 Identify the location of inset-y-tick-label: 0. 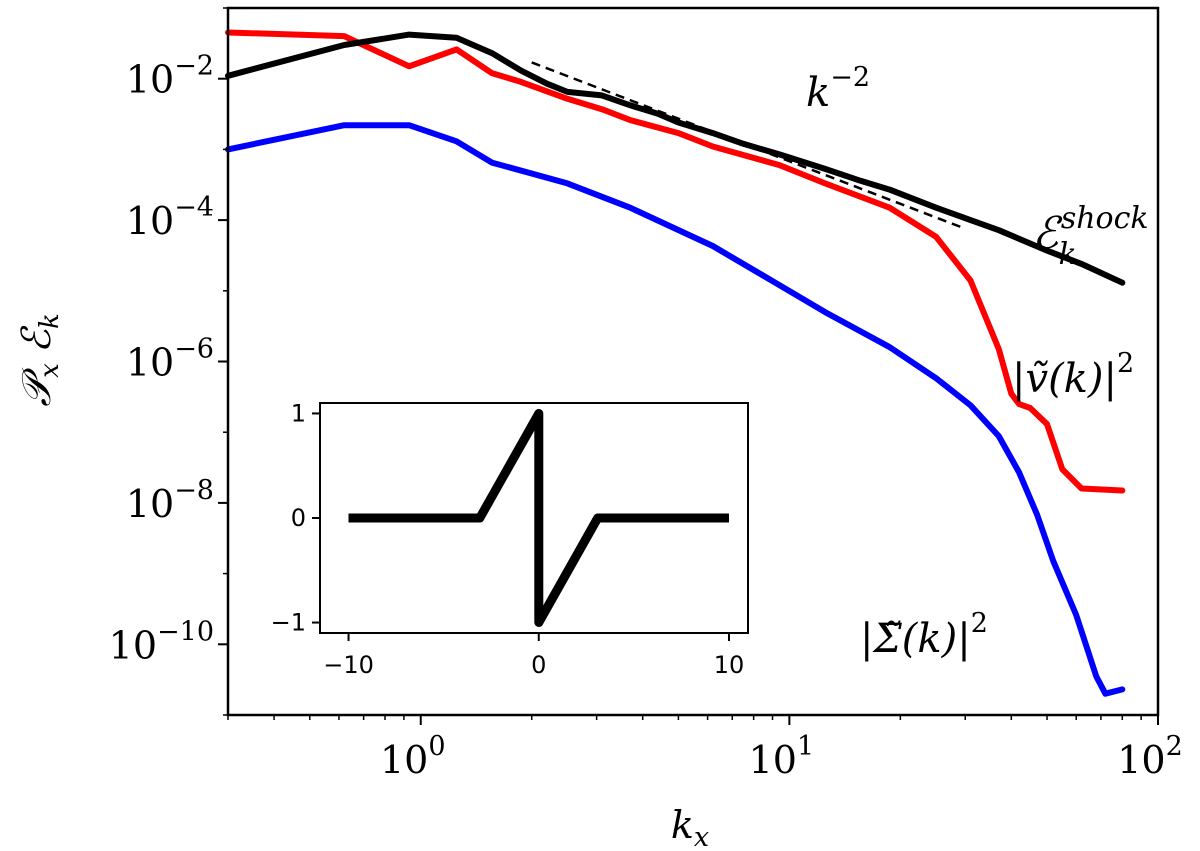
(298, 518).